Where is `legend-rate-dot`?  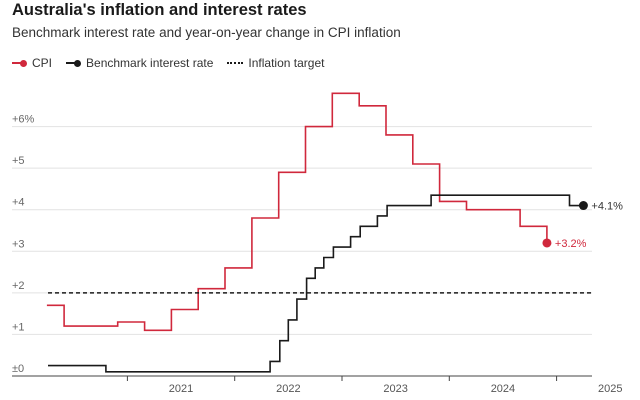 legend-rate-dot is located at coordinates (78, 63).